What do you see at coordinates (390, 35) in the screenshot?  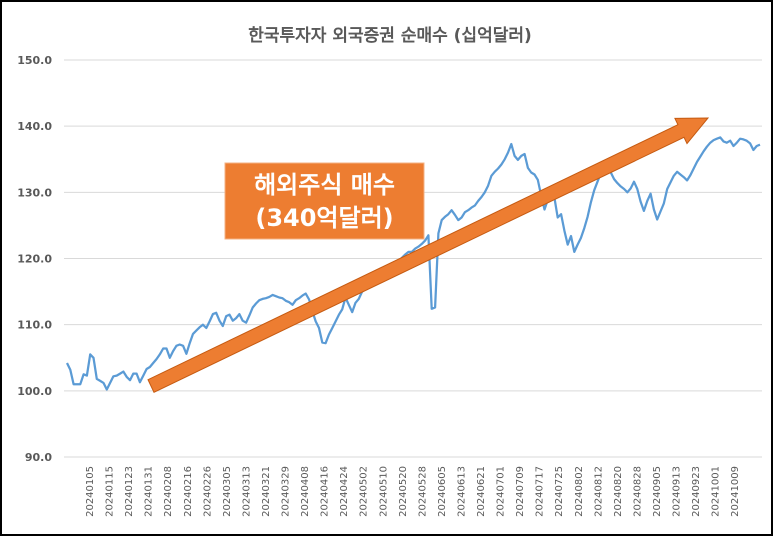 I see `chart-title: 한국투자자 외국증권 순매수 (십억달러)` at bounding box center [390, 35].